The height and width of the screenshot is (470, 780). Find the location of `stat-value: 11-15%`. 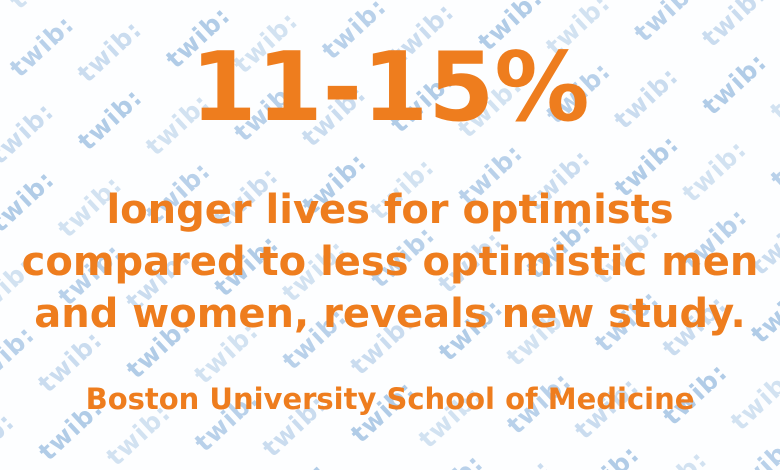

stat-value: 11-15% is located at coordinates (390, 88).